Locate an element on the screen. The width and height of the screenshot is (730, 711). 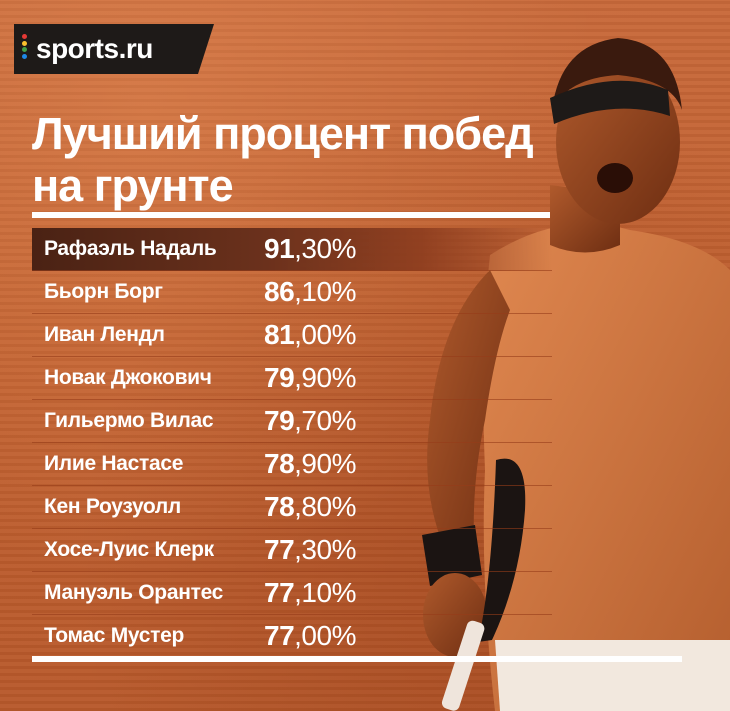
win-percentage: 78,90% is located at coordinates (310, 464).